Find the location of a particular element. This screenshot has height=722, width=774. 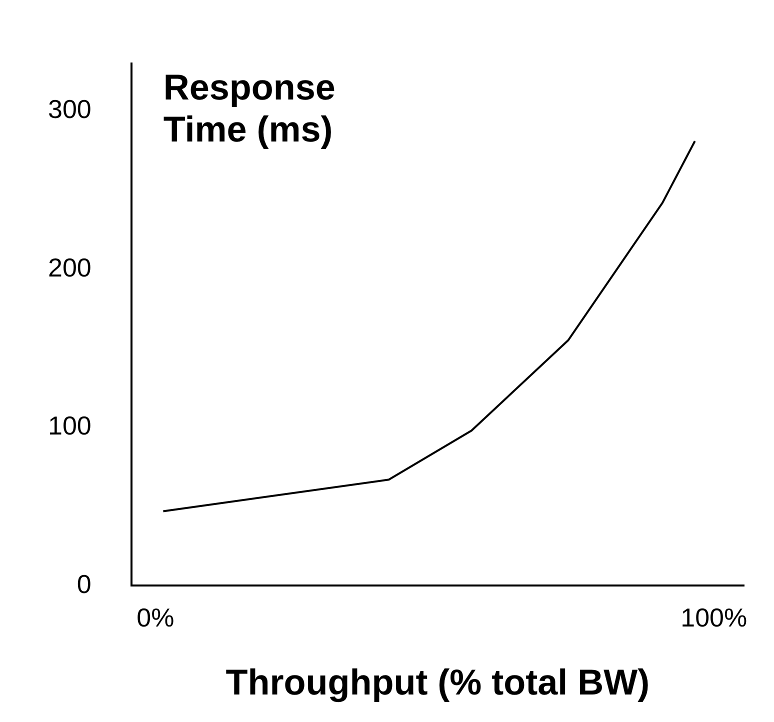

y-tick-label: 200 is located at coordinates (70, 267).